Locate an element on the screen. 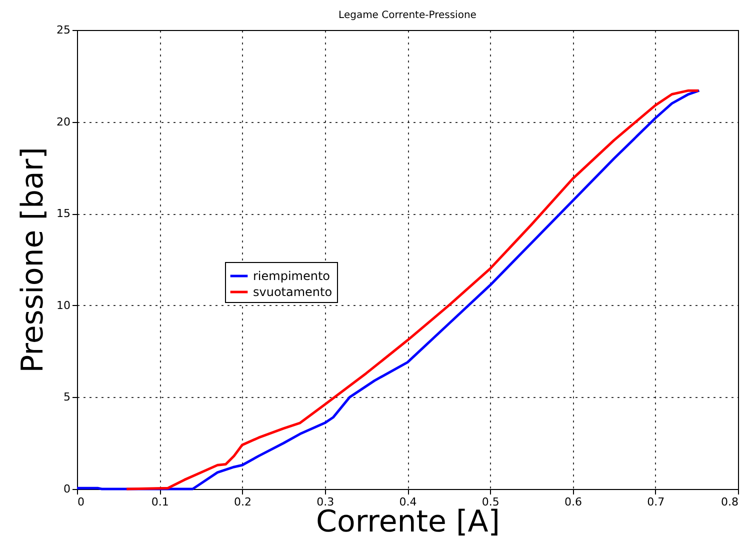  x-tick-label: 0.6 is located at coordinates (573, 502).